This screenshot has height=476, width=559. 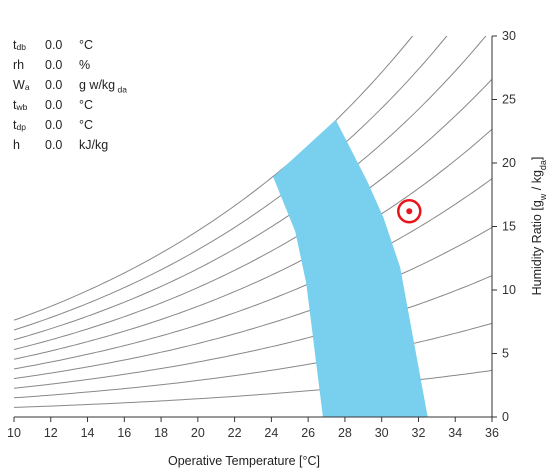 I want to click on y-axis-title: Humidity Ratio [gw / kgda], so click(x=539, y=226).